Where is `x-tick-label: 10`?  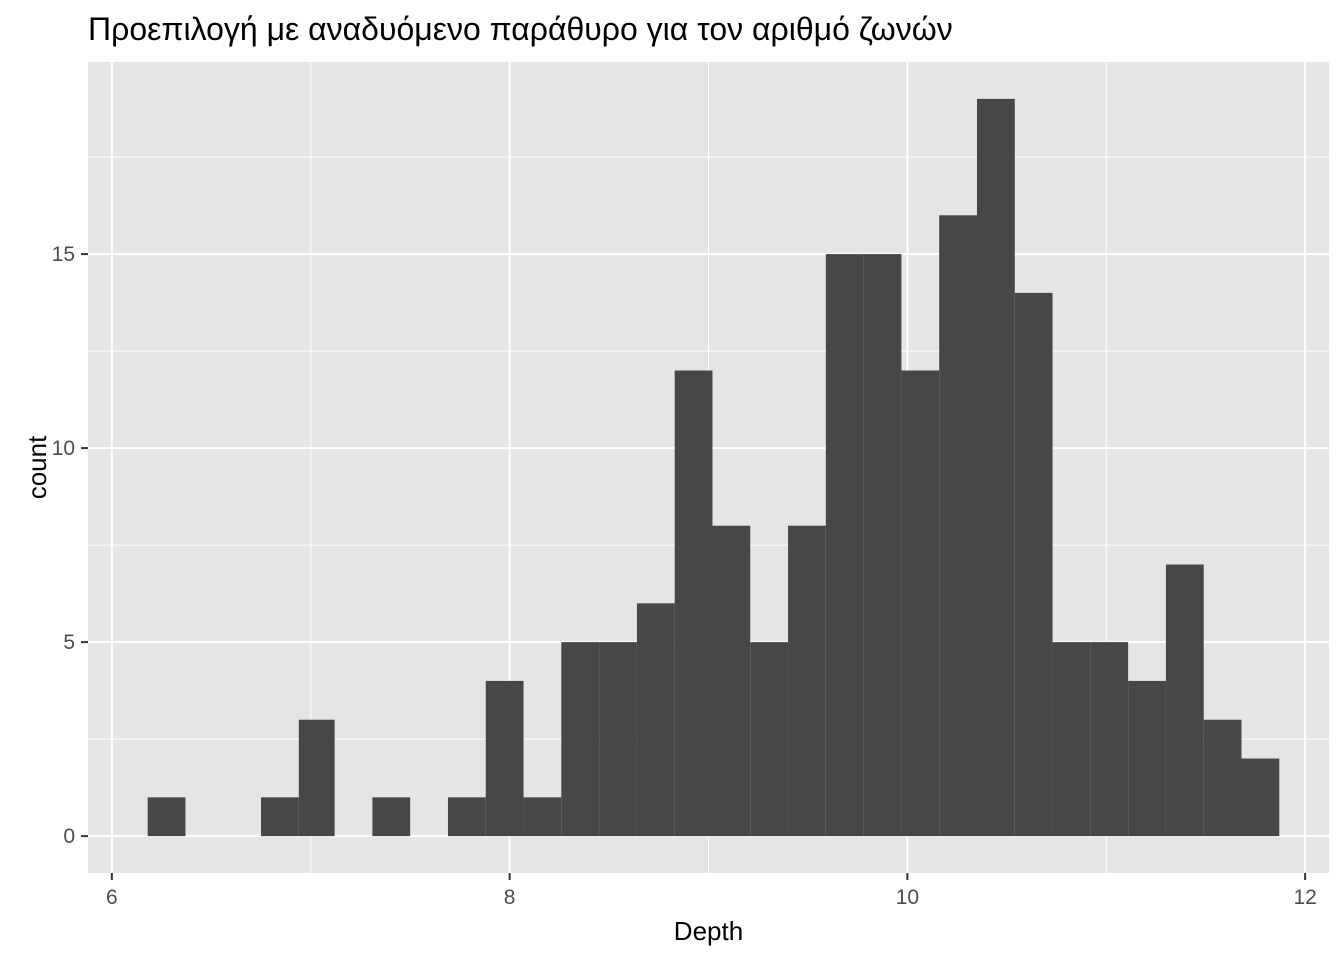
x-tick-label: 10 is located at coordinates (907, 897).